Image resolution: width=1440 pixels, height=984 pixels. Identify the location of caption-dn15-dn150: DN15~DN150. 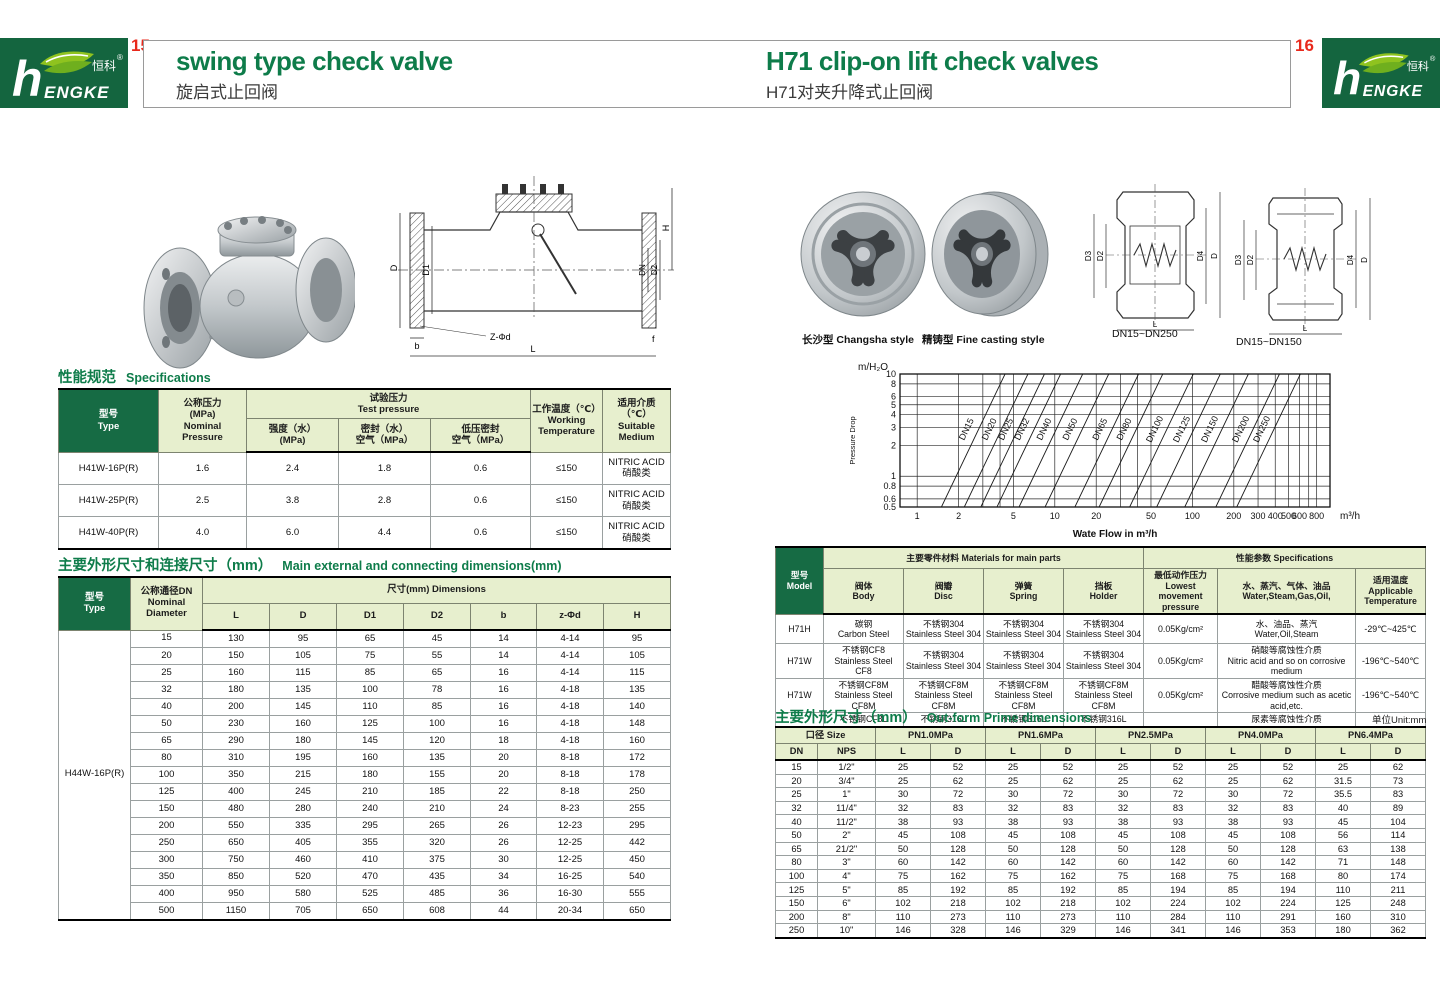
(1269, 342).